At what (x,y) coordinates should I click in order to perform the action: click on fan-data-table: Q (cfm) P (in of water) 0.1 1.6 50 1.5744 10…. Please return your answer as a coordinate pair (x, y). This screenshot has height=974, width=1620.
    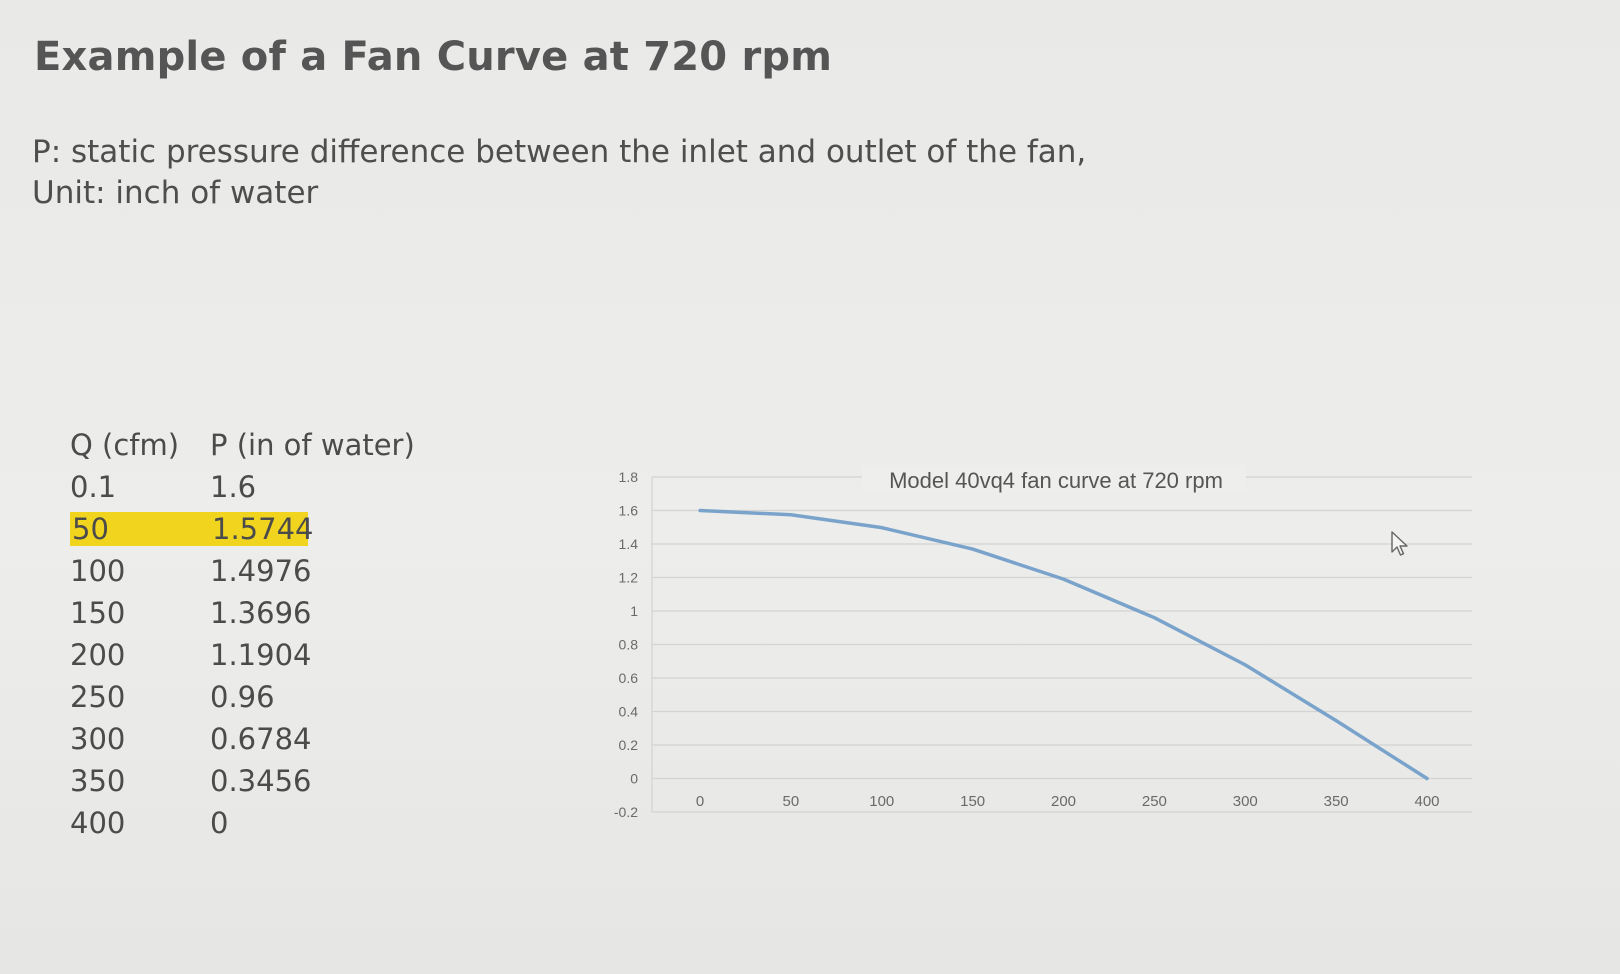
    Looking at the image, I should click on (245, 634).